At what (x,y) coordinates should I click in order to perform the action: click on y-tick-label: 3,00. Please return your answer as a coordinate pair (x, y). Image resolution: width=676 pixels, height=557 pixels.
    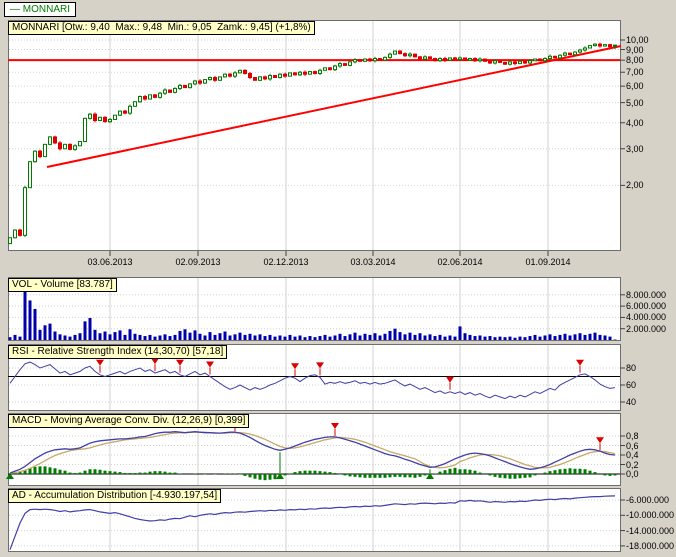
    Looking at the image, I should click on (635, 148).